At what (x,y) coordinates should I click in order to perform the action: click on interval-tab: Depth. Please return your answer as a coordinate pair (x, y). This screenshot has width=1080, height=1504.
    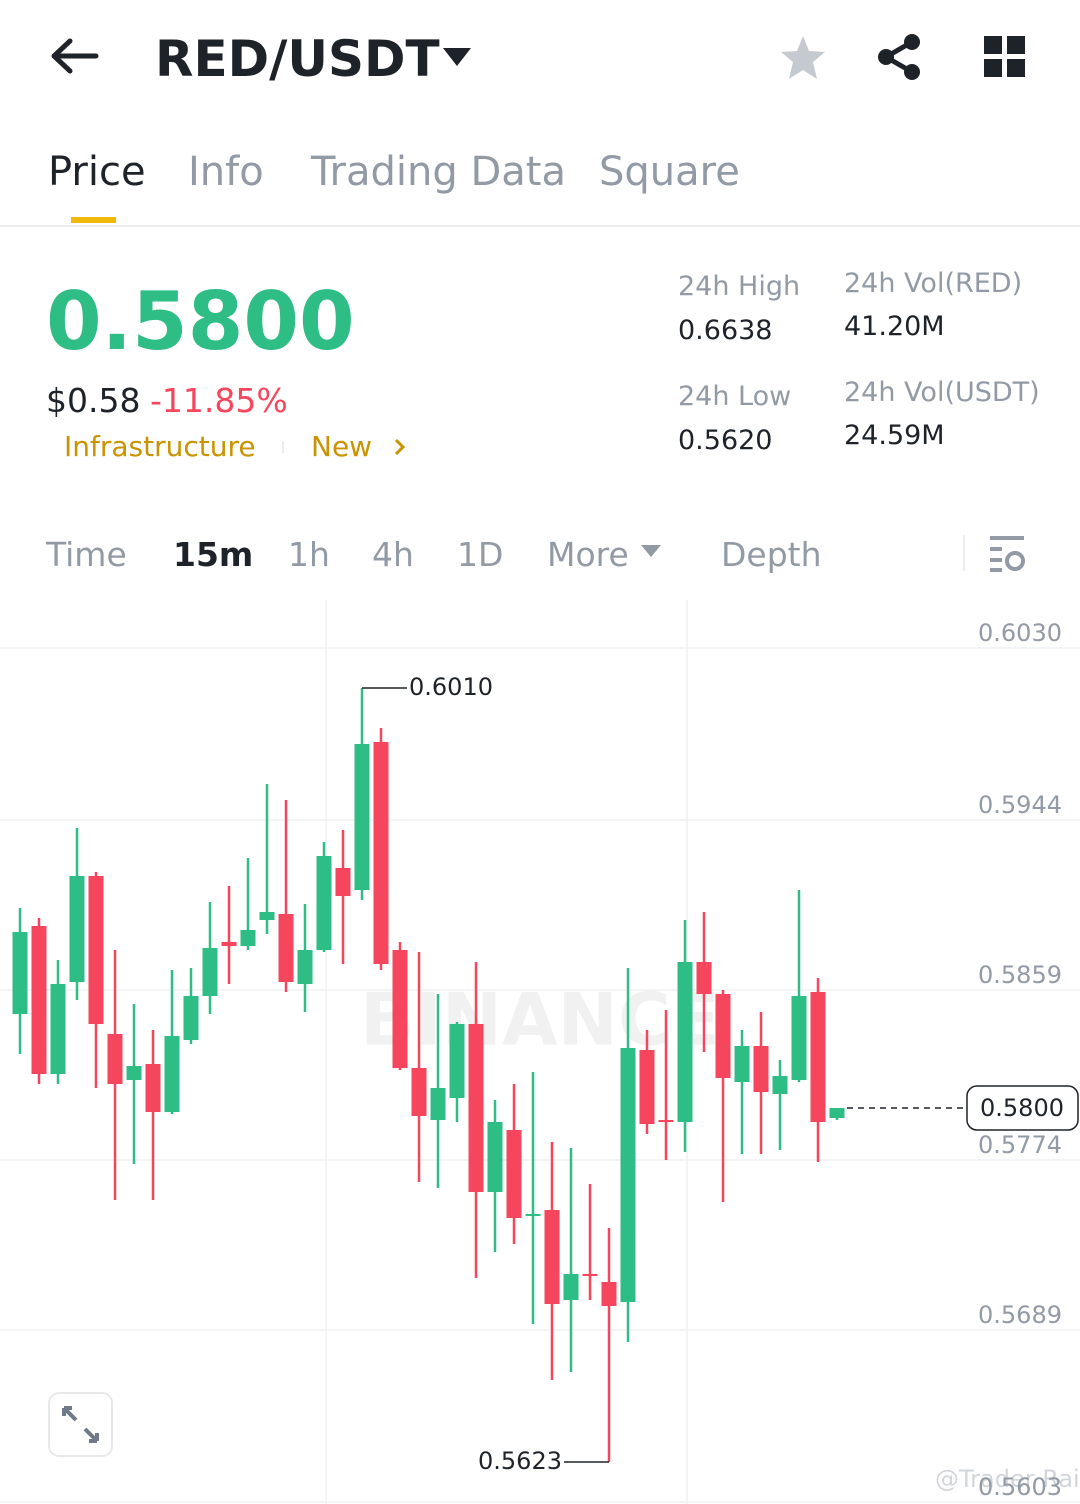
    Looking at the image, I should click on (771, 554).